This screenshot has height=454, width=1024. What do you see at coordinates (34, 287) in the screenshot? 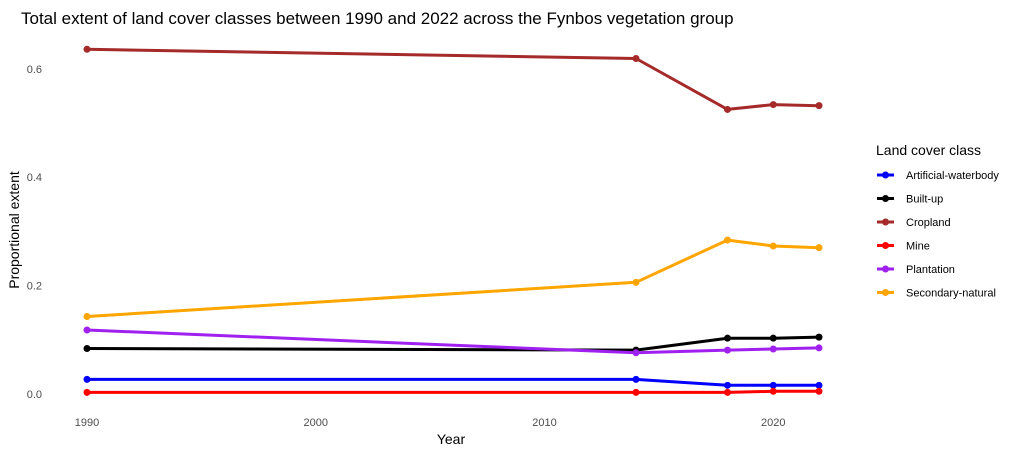
I see `y-tick-label: 0.2` at bounding box center [34, 287].